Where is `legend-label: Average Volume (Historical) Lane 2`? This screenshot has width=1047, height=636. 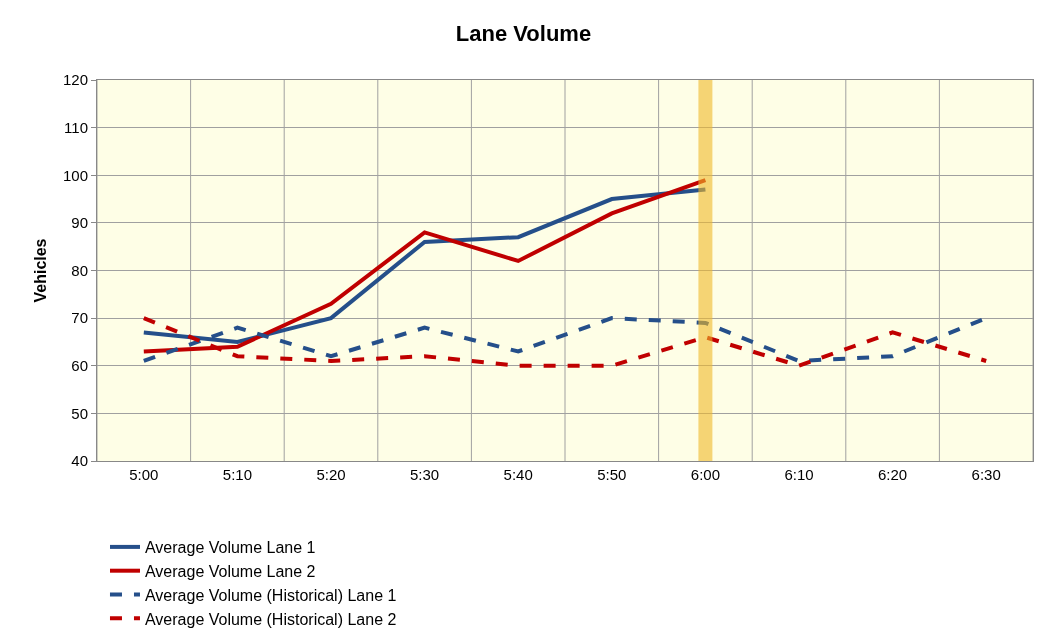
legend-label: Average Volume (Historical) Lane 2 is located at coordinates (270, 619).